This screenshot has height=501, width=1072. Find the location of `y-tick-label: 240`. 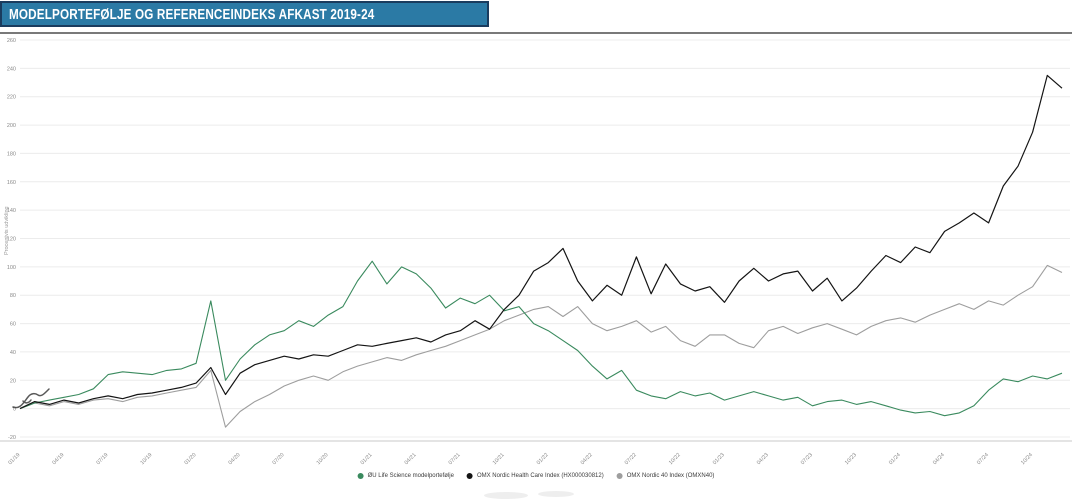

y-tick-label: 240 is located at coordinates (11, 69).